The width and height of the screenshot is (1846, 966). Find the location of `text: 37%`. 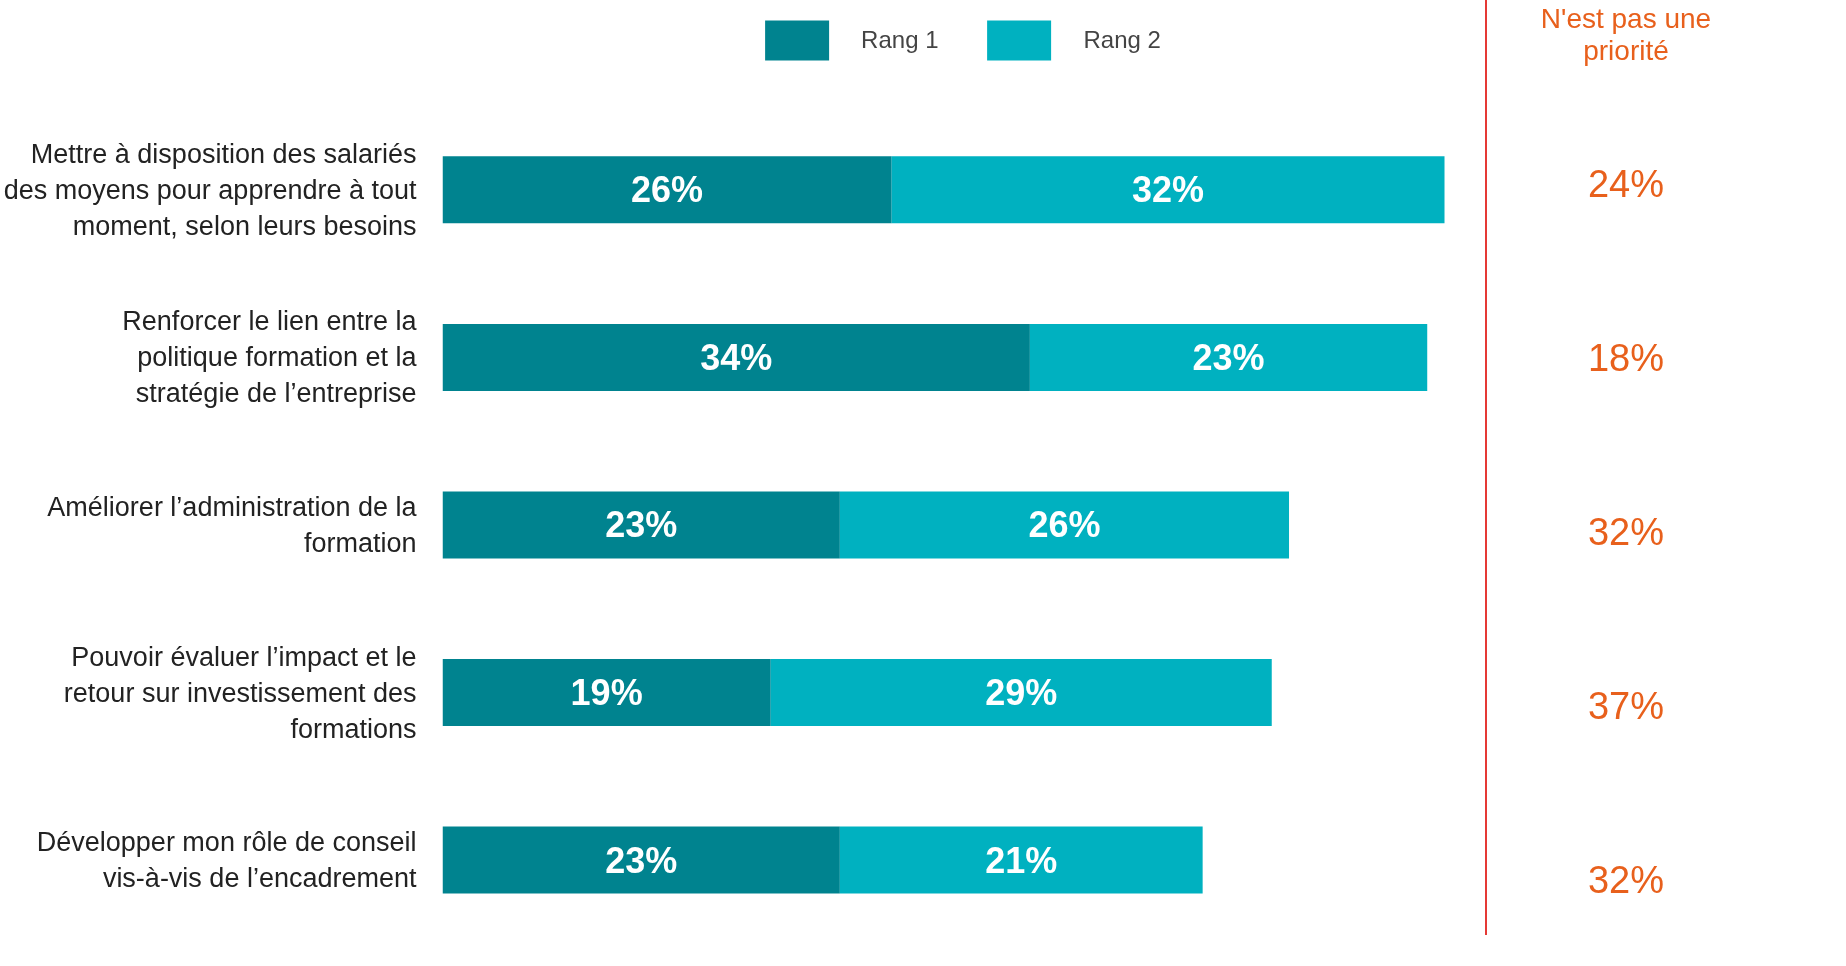

text: 37% is located at coordinates (1626, 706).